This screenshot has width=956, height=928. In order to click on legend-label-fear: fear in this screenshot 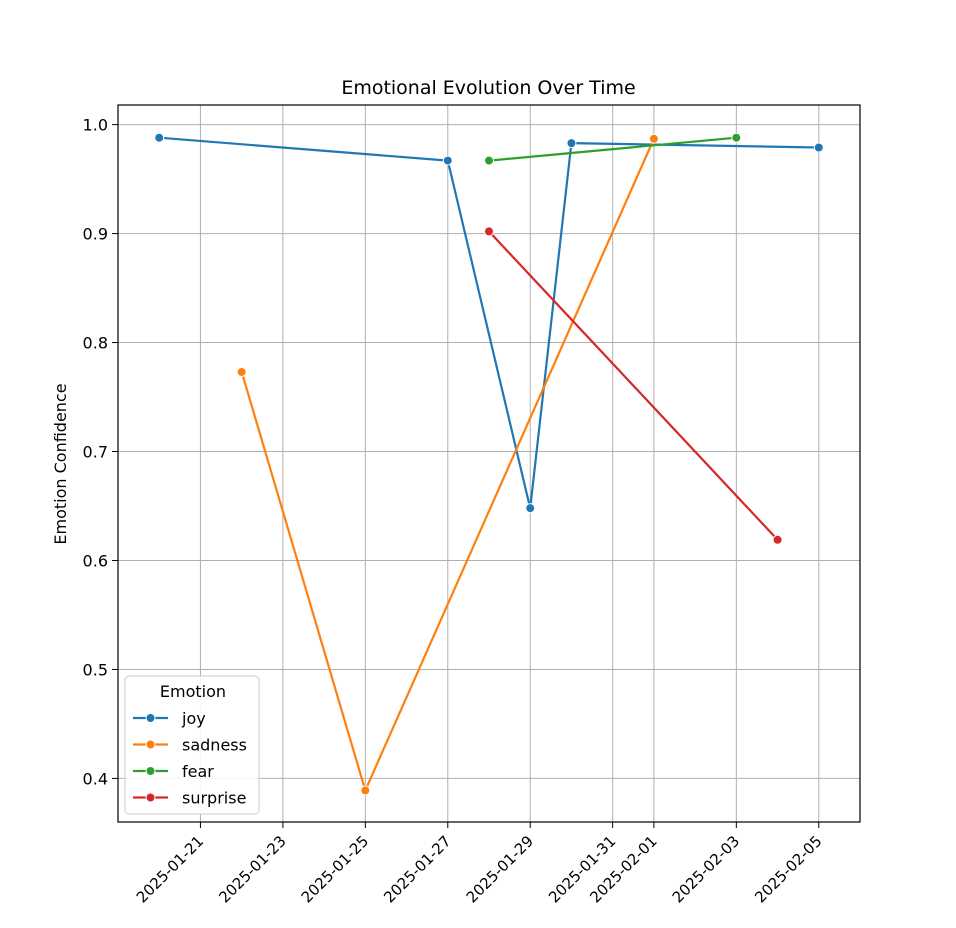, I will do `click(198, 771)`.